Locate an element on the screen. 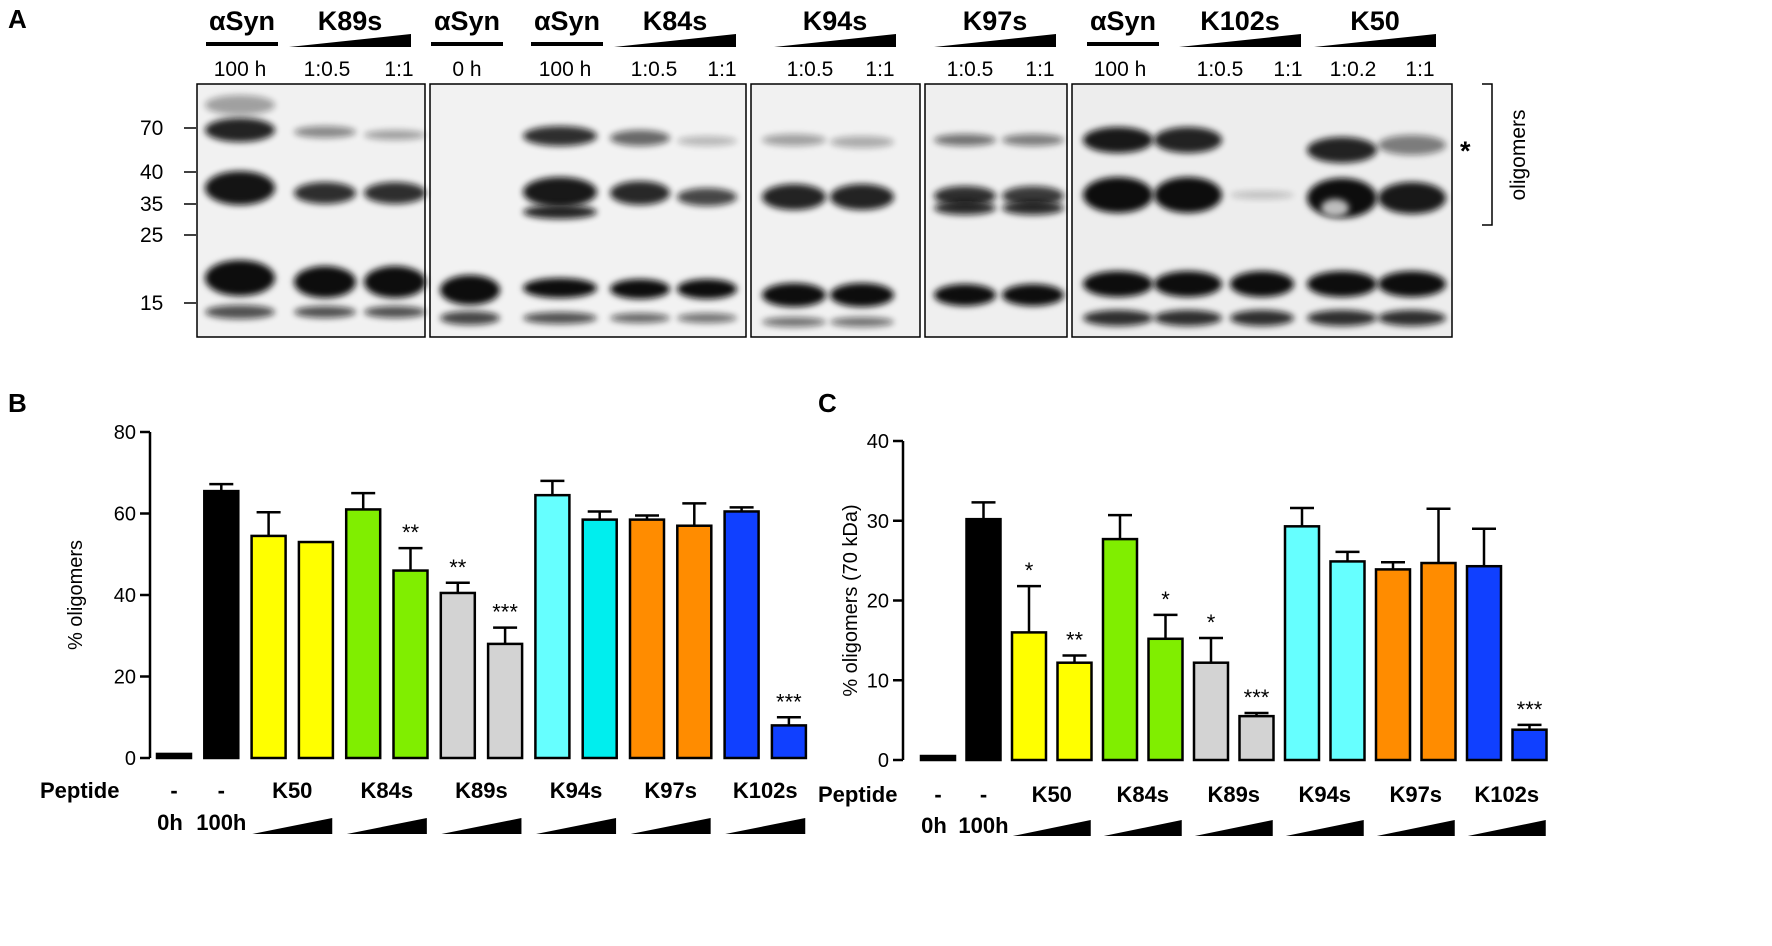 The width and height of the screenshot is (1772, 946). group-underline is located at coordinates (242, 44).